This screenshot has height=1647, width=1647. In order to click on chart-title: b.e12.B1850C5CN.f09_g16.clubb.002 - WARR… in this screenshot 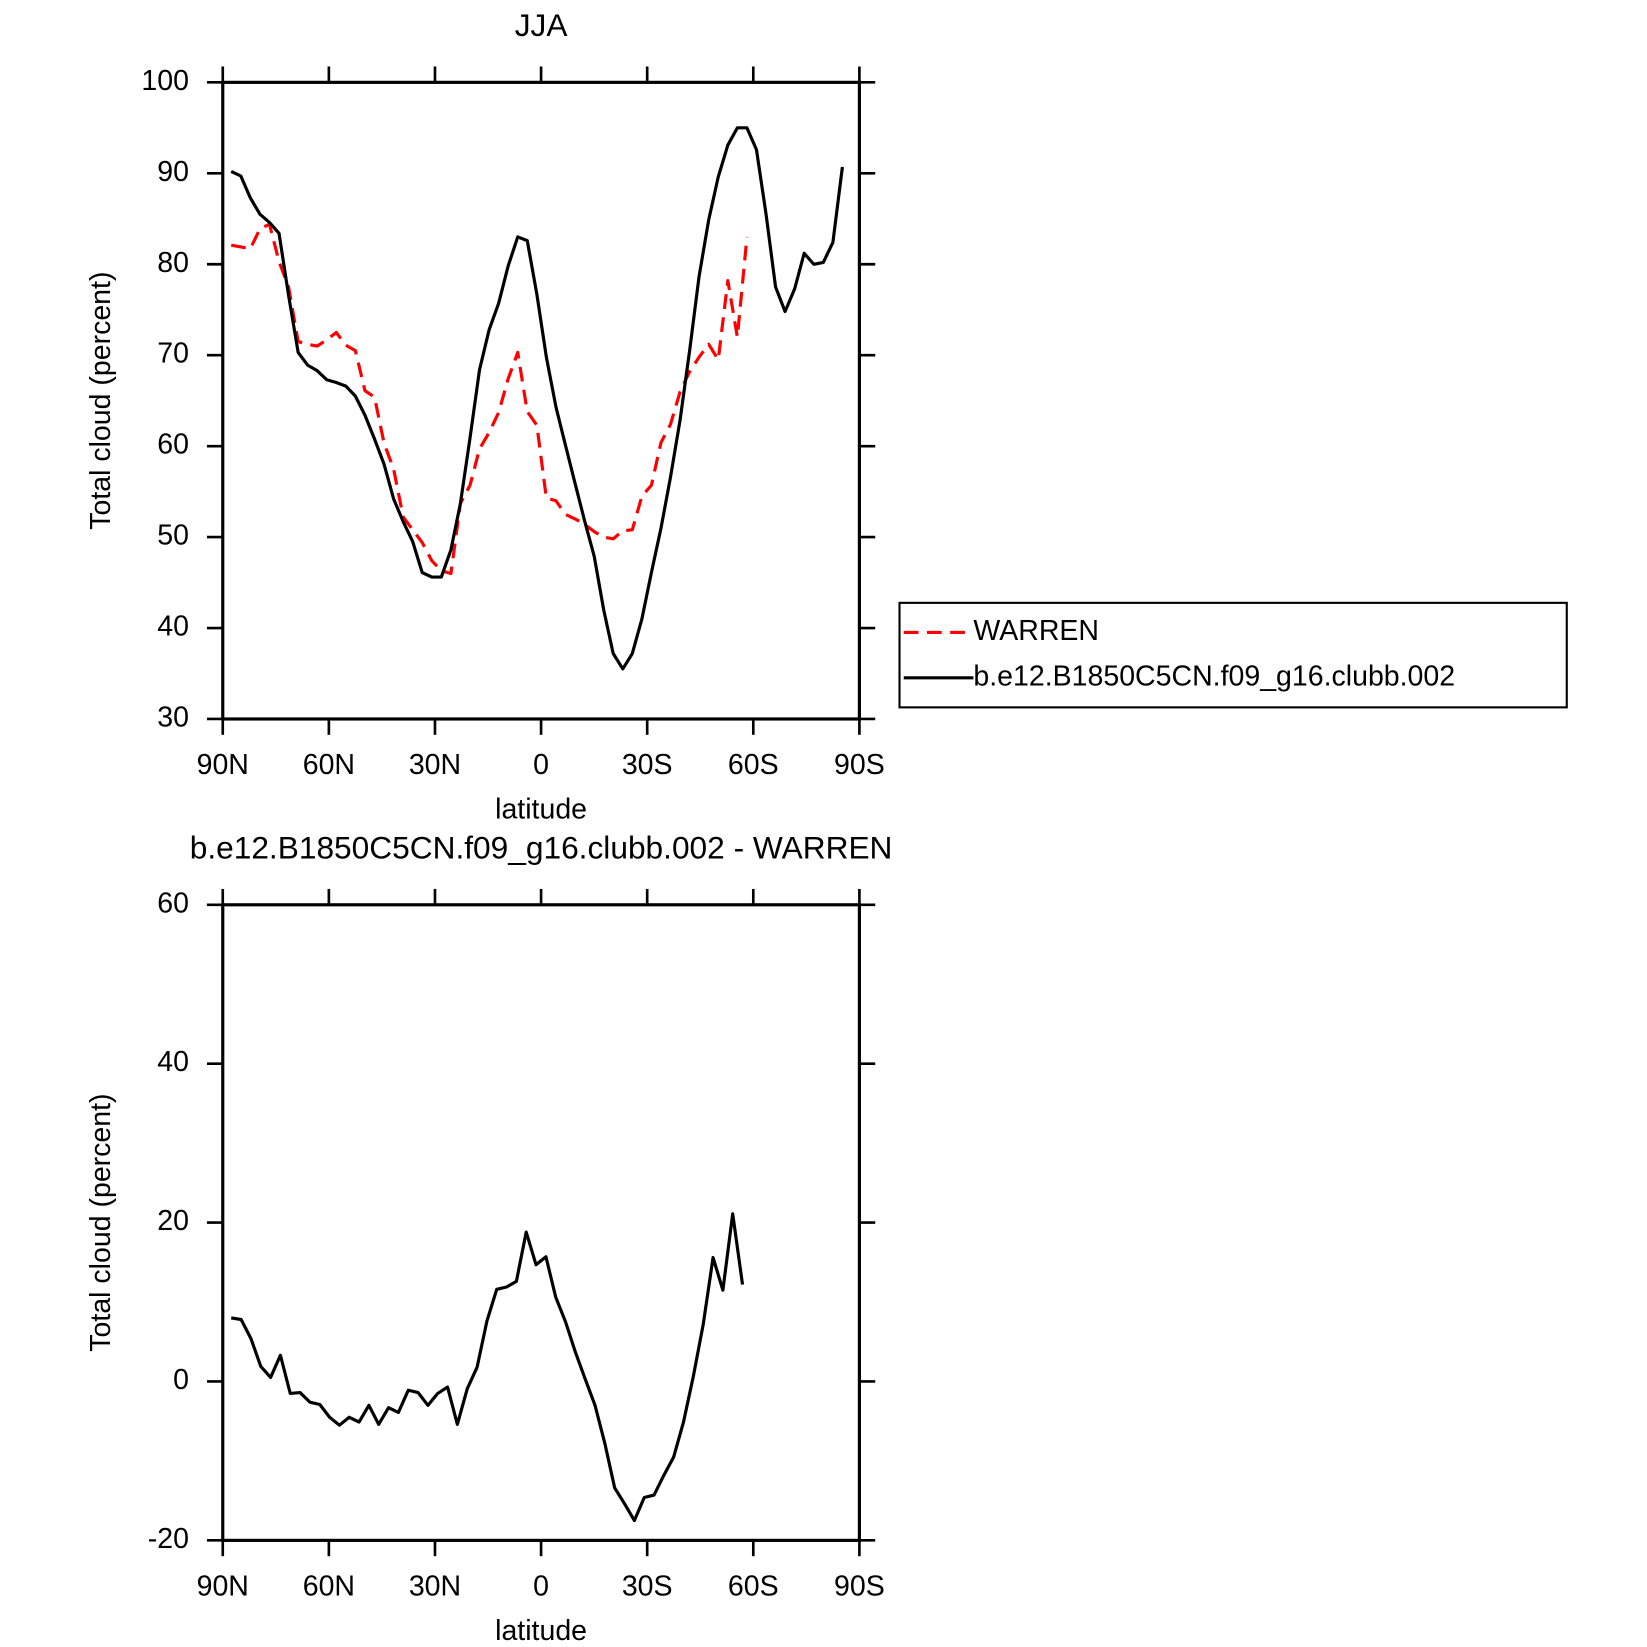, I will do `click(541, 847)`.